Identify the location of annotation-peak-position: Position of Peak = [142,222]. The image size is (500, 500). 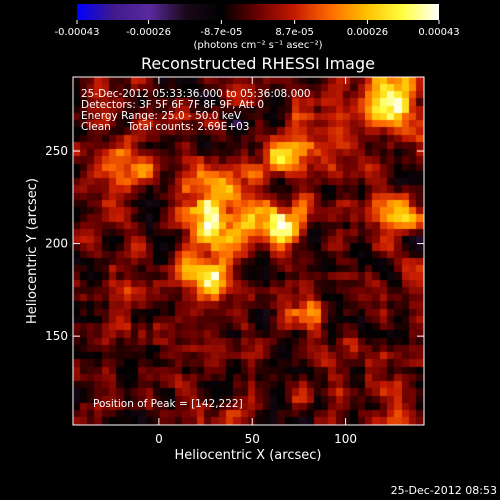
(168, 404).